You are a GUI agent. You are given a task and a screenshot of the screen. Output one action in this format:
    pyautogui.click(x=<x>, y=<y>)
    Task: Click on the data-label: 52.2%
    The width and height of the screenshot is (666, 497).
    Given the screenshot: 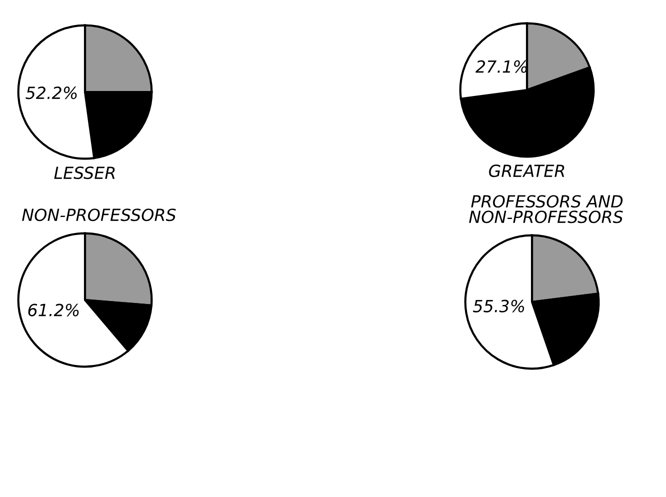 What is the action you would take?
    pyautogui.click(x=51, y=93)
    